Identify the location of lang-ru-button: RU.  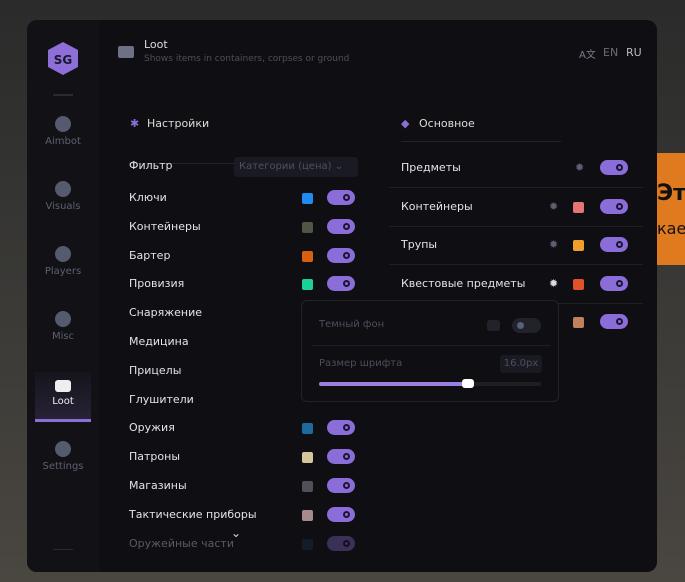
(634, 52).